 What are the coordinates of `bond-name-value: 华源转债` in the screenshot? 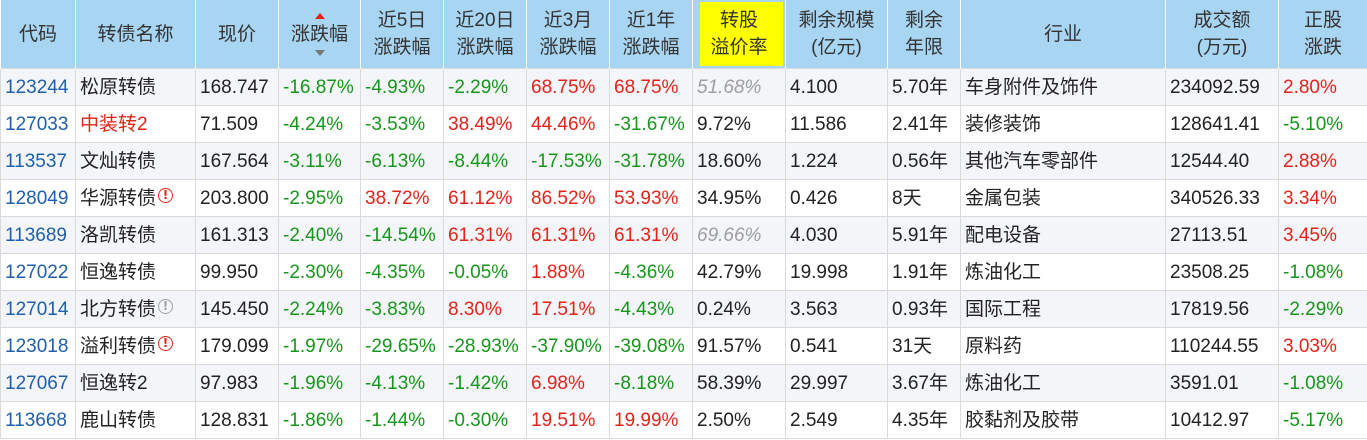 It's located at (118, 198).